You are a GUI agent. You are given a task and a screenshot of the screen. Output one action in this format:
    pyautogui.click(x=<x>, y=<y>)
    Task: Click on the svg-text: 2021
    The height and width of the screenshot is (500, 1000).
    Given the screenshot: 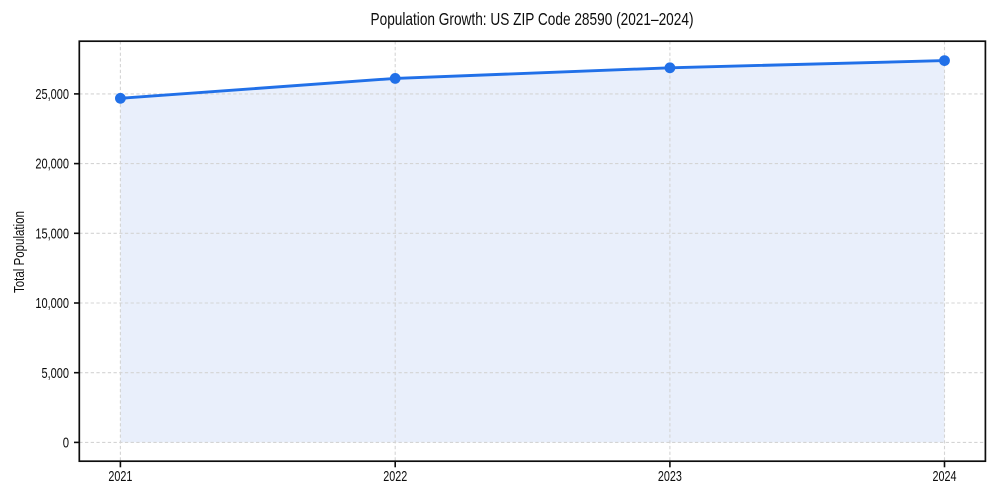 What is the action you would take?
    pyautogui.click(x=120, y=476)
    